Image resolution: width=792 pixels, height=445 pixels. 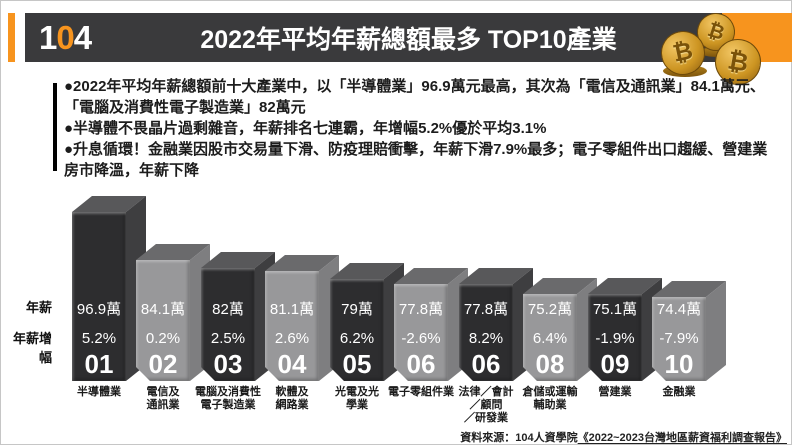 I want to click on left-accent-strip, so click(x=11, y=37).